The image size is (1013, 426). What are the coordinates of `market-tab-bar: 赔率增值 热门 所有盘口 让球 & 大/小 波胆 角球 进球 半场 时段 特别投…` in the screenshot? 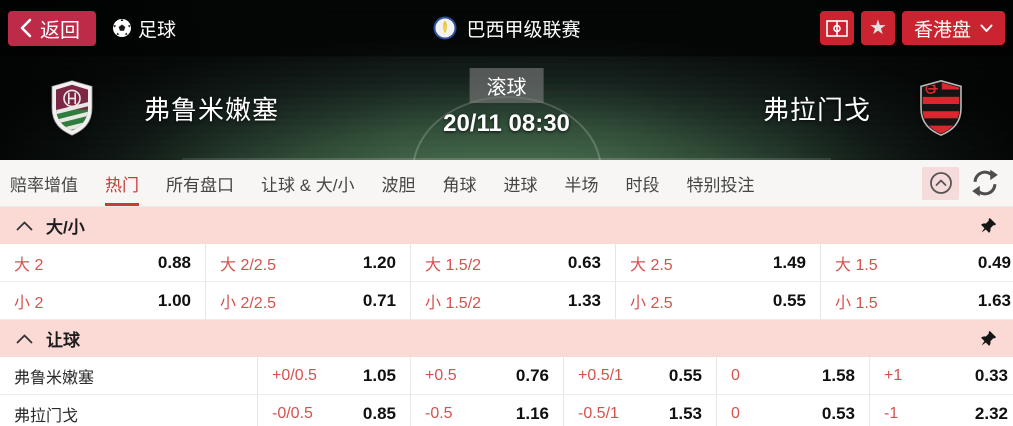 It's located at (506, 183).